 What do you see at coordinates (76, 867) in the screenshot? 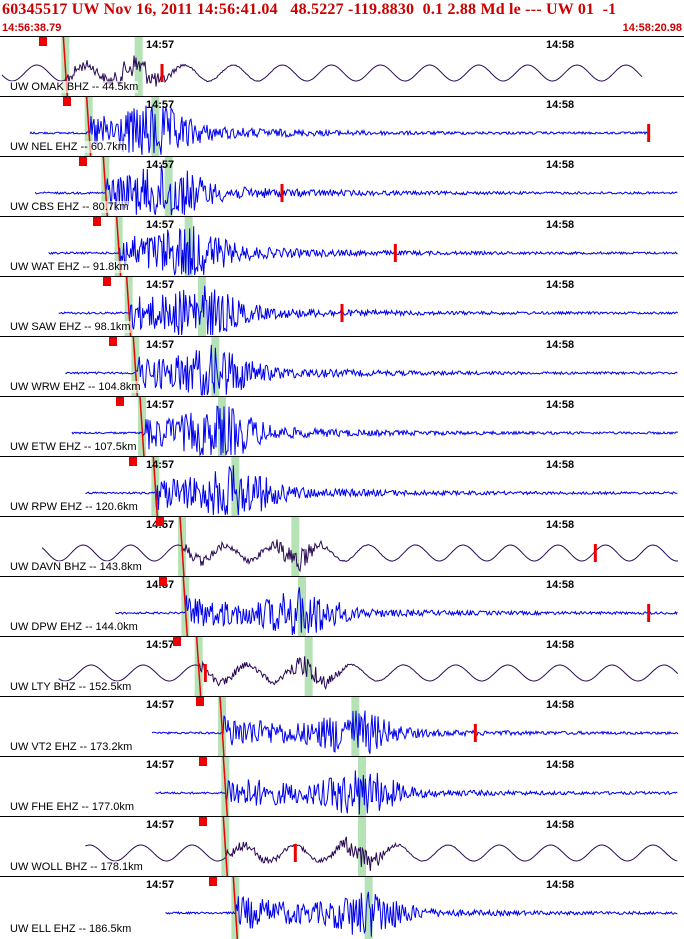
I see `station-label: UW WOLL BHZ -- 178.1km` at bounding box center [76, 867].